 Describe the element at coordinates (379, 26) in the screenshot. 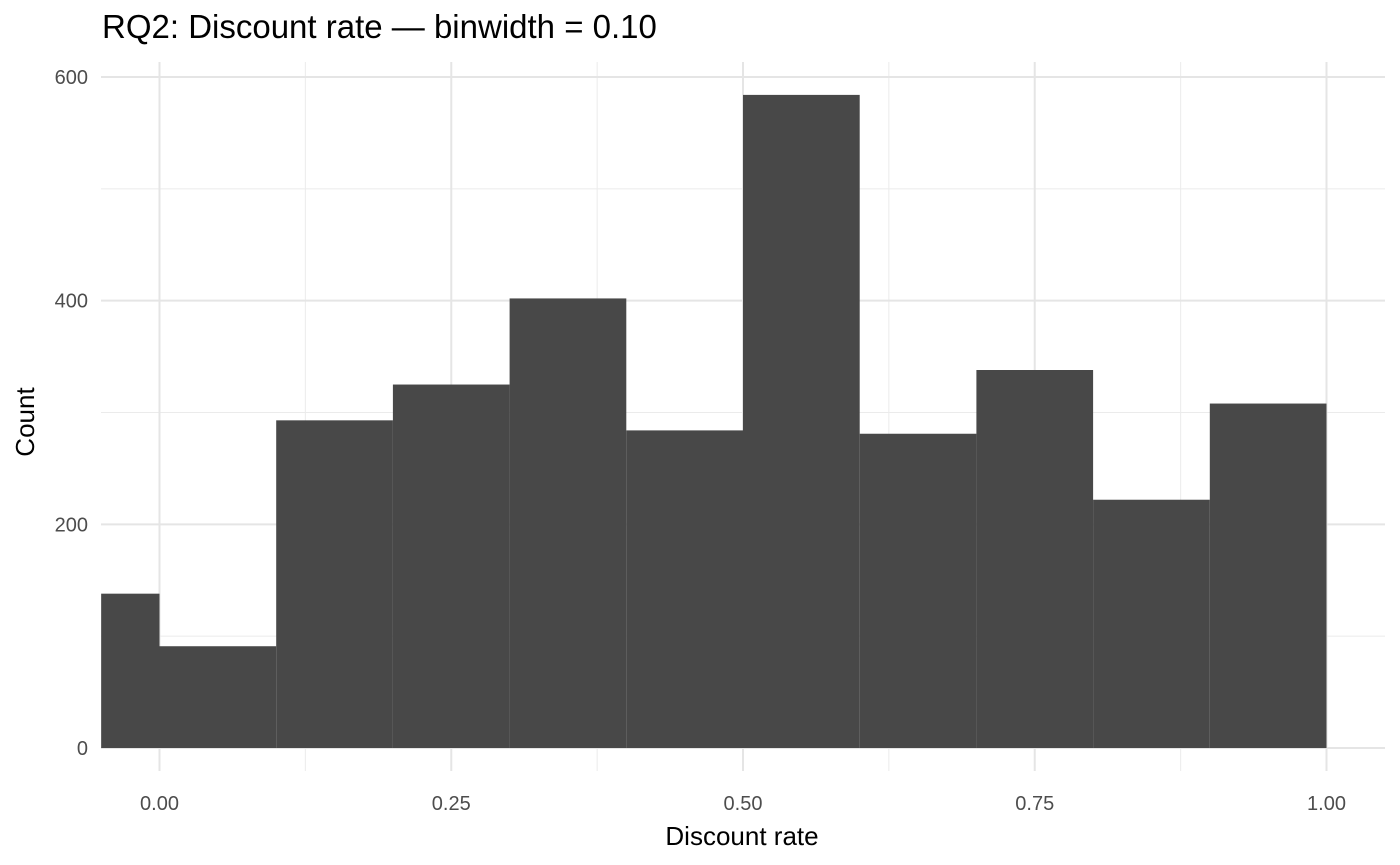

I see `chart-title: RQ2: Discount rate — binwidth = 0.10` at that location.